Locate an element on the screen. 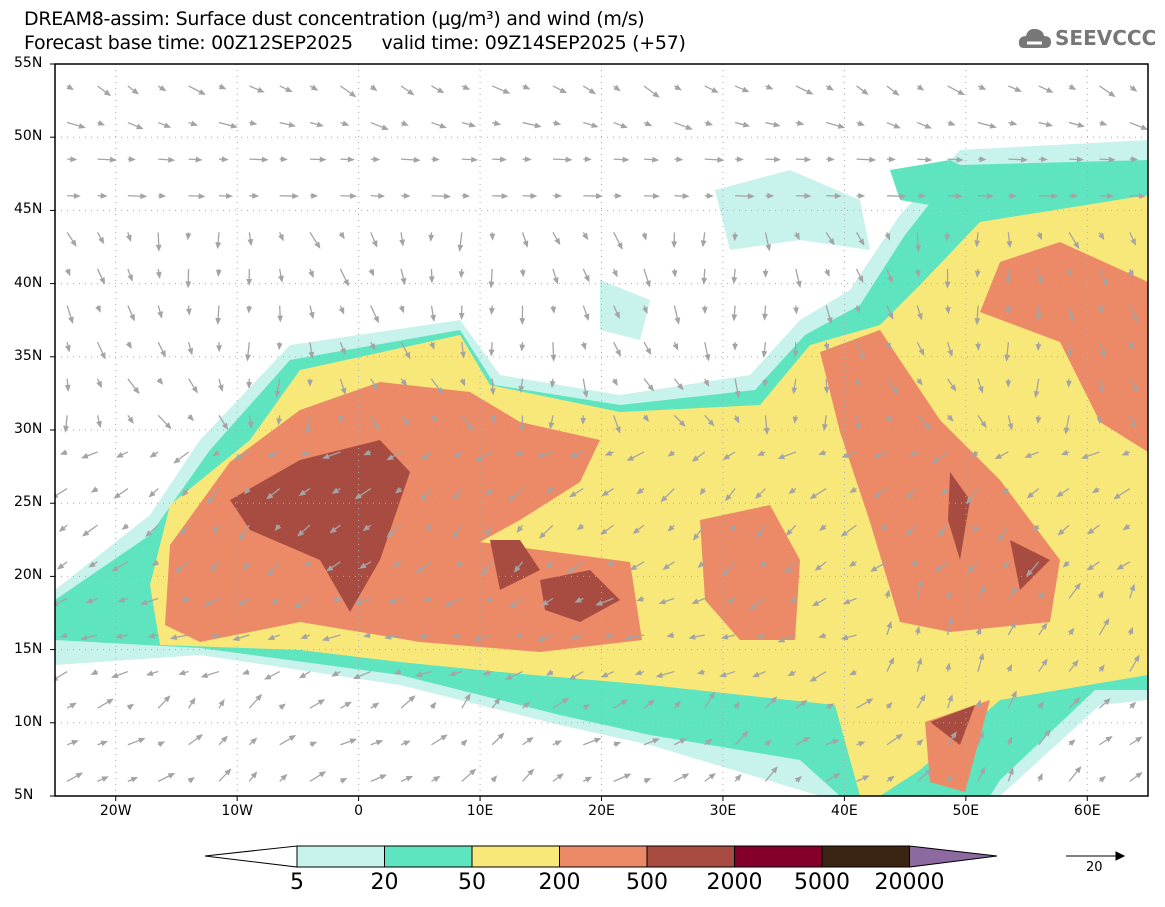 This screenshot has width=1165, height=907. colorbar-label: 2000 is located at coordinates (734, 882).